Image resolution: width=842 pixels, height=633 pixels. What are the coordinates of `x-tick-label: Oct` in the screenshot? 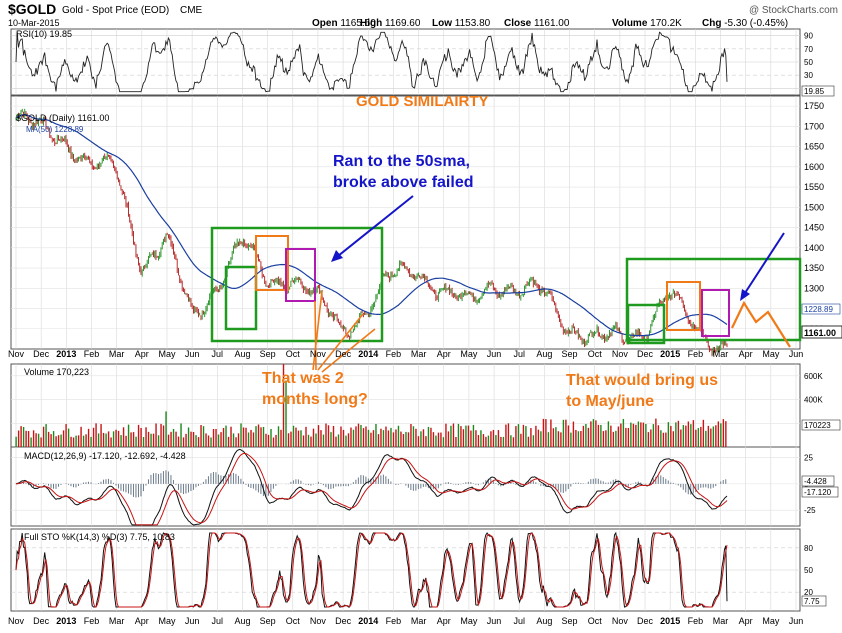 It's located at (293, 621).